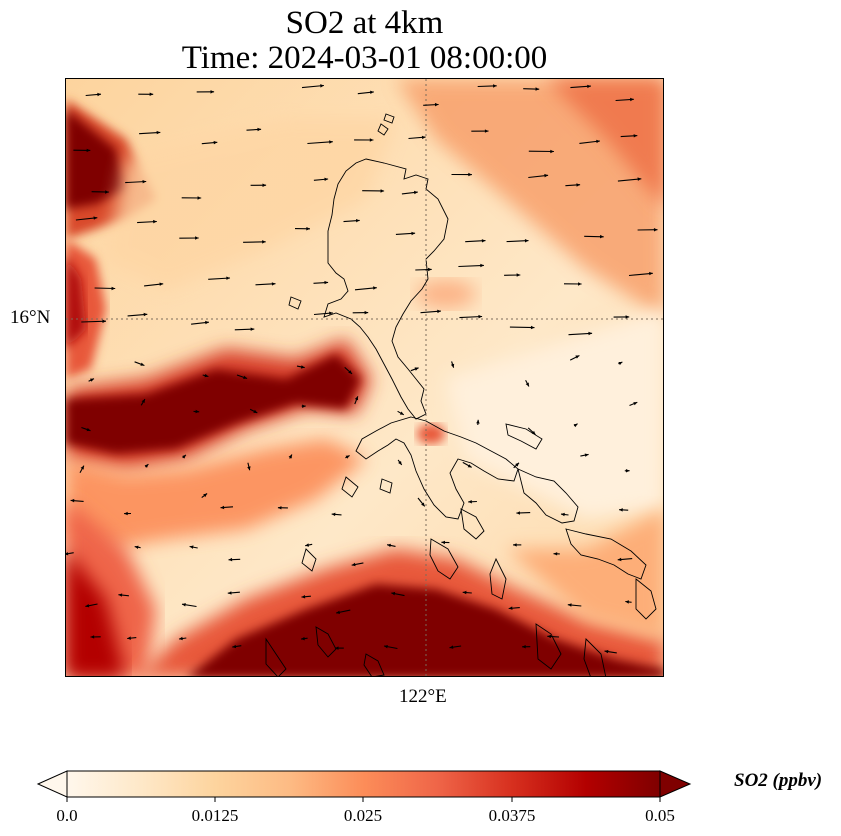  I want to click on colorbar-tick-label: 0.0, so click(67, 815).